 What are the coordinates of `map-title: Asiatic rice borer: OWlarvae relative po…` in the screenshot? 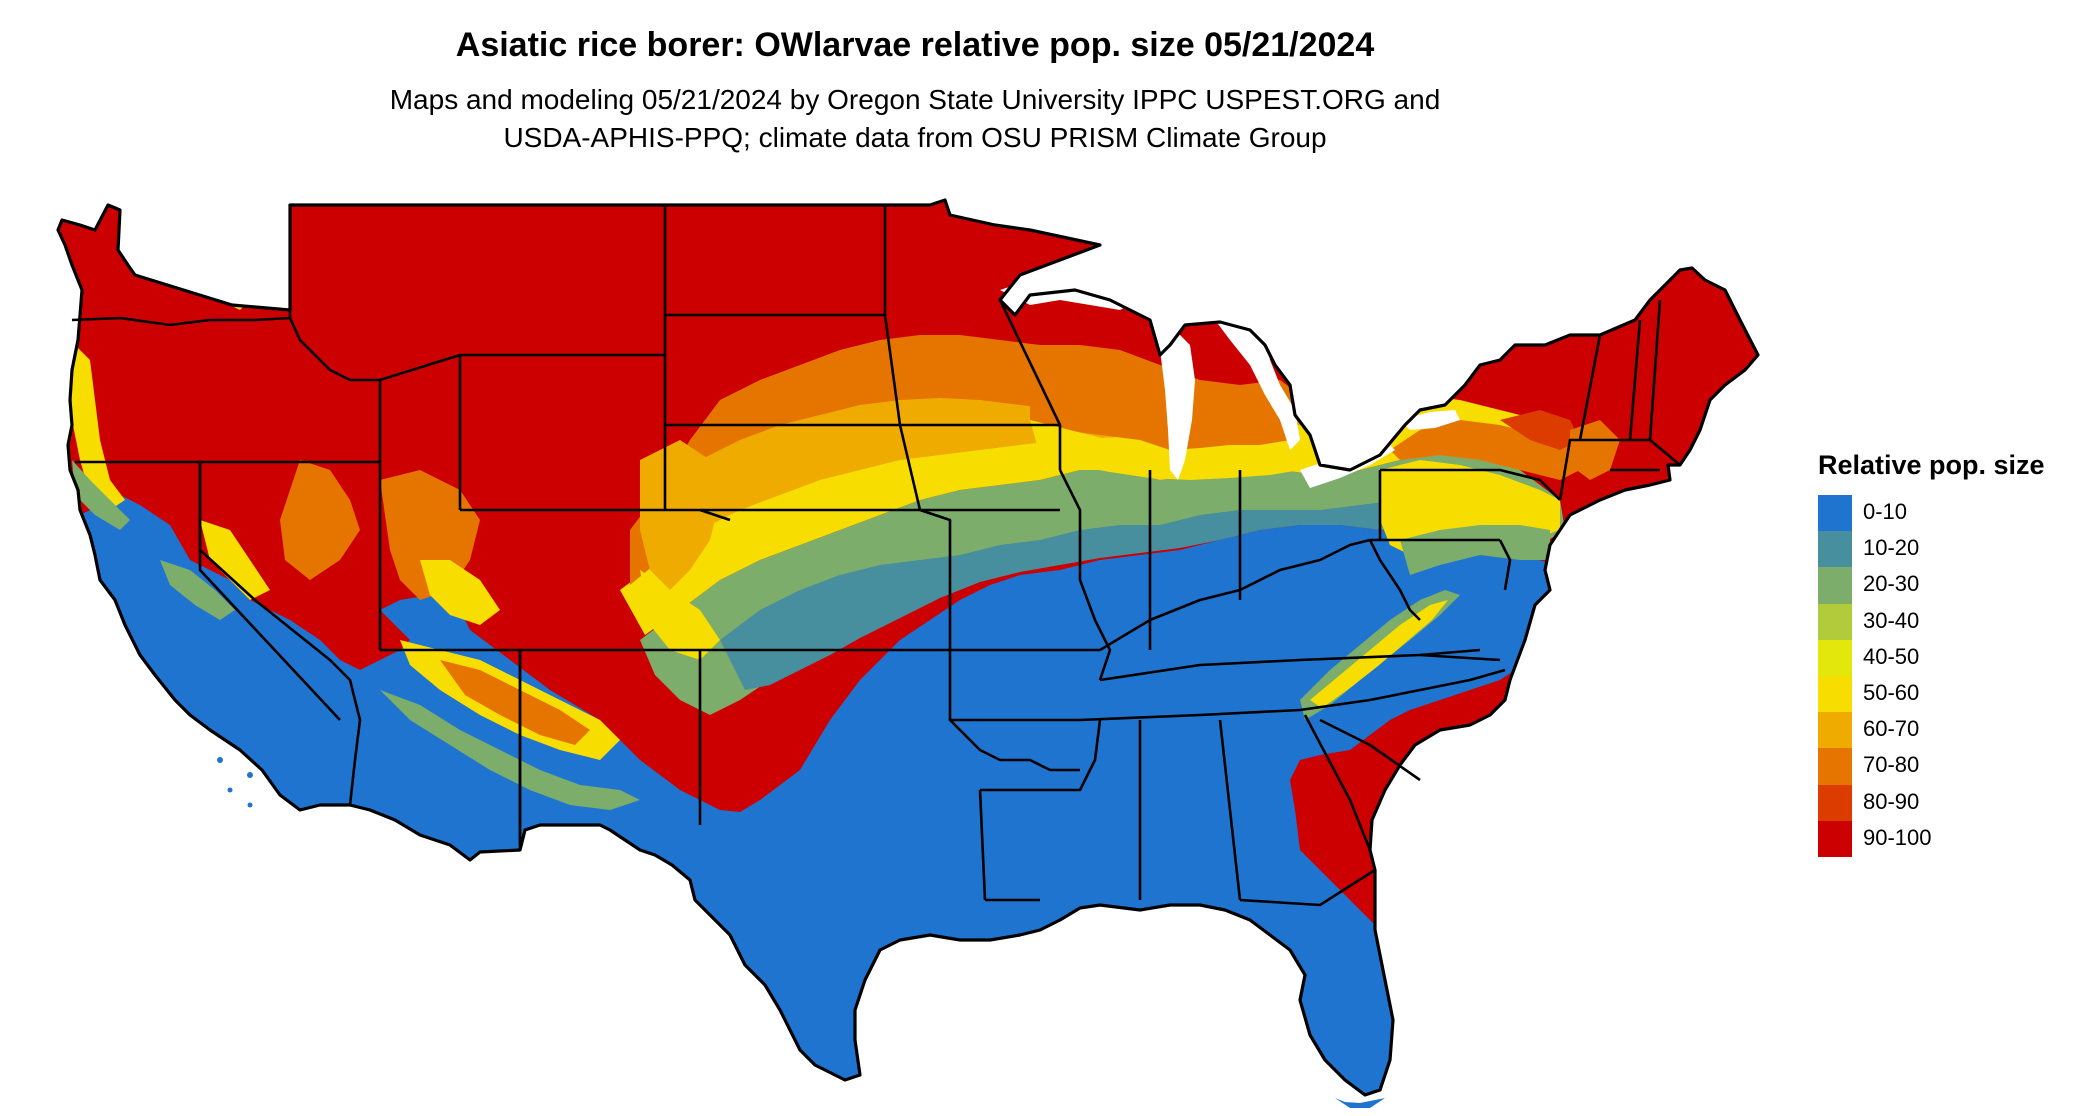 It's located at (915, 45).